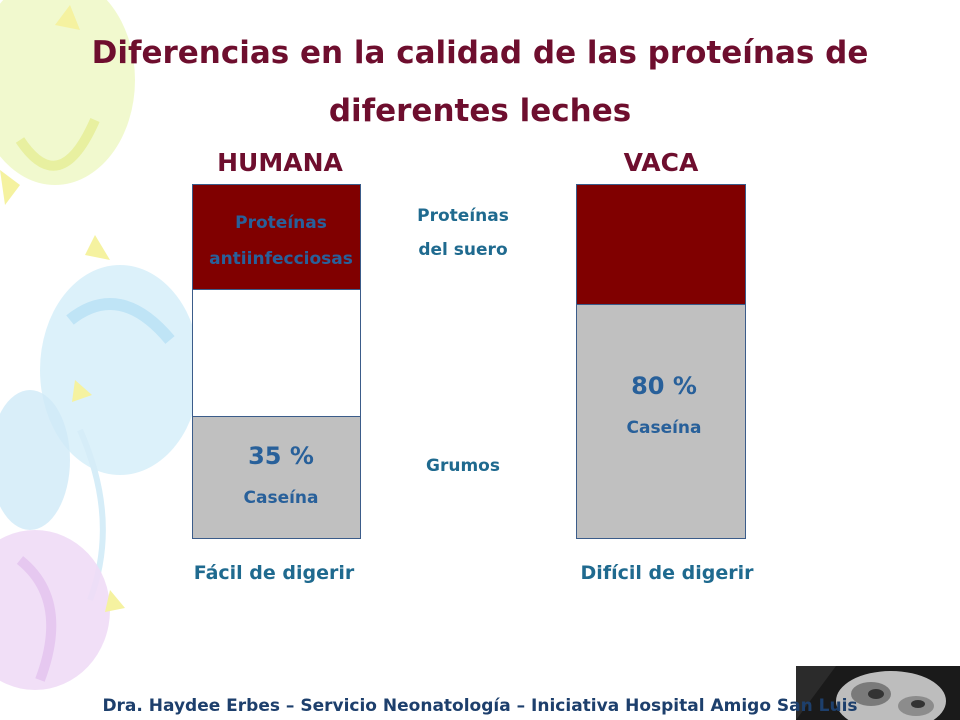 The image size is (960, 720). Describe the element at coordinates (281, 456) in the screenshot. I see `human-casein-percent: 35 %` at that location.